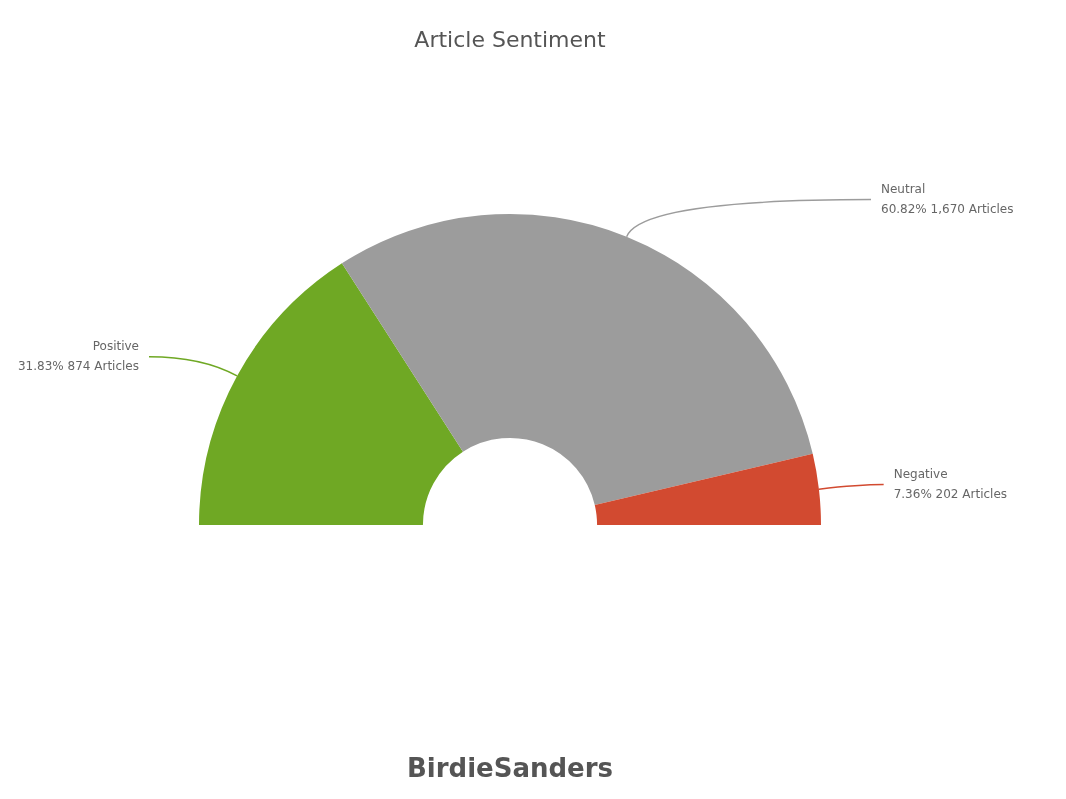 The image size is (1066, 799). What do you see at coordinates (903, 188) in the screenshot?
I see `slice-label: Neutral` at bounding box center [903, 188].